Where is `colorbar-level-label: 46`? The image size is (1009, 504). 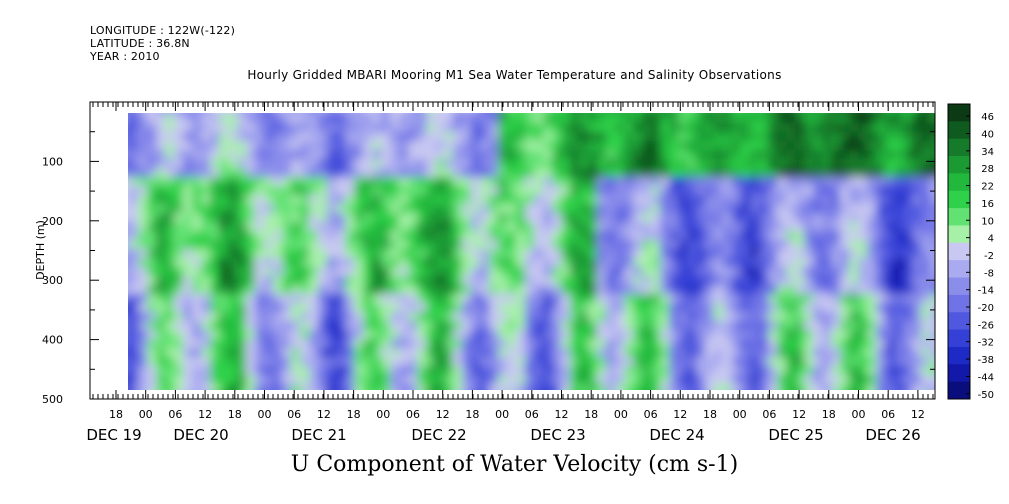 colorbar-level-label: 46 is located at coordinates (987, 117).